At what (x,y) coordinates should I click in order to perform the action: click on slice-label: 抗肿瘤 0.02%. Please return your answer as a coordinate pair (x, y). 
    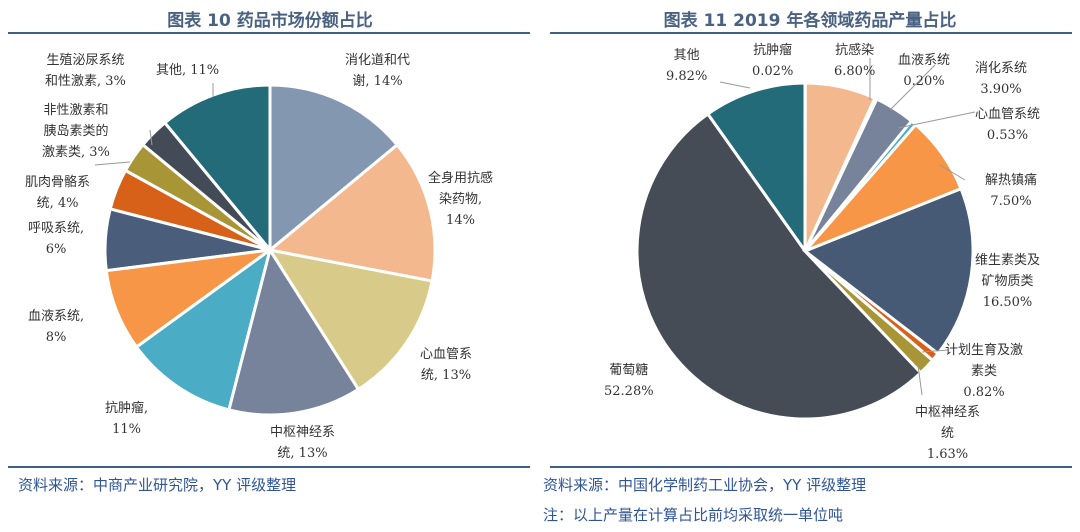
    Looking at the image, I should click on (773, 61).